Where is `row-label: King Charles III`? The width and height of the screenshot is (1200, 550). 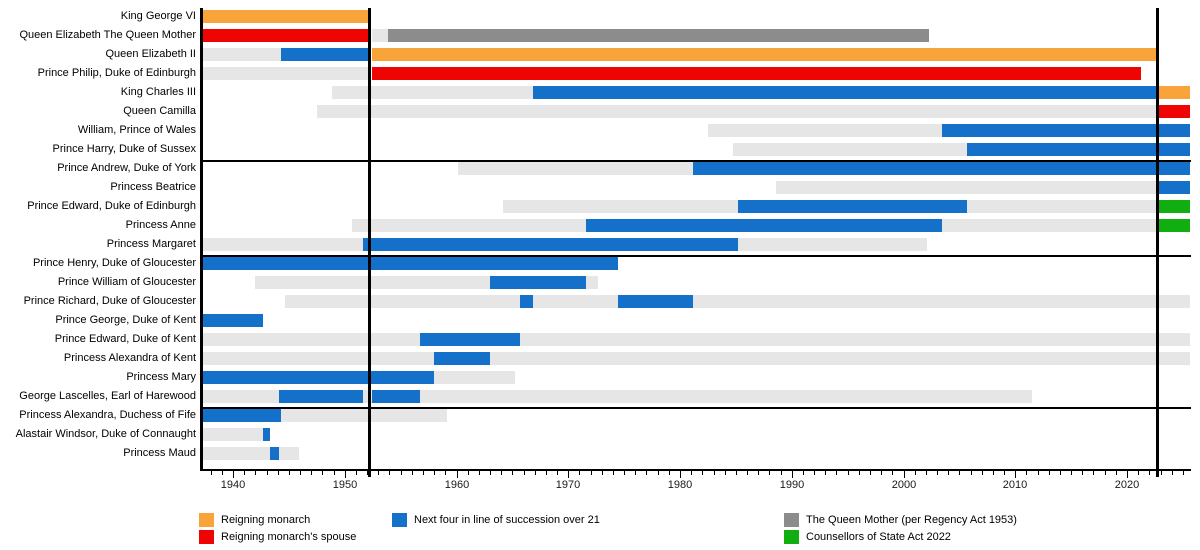
row-label: King Charles III is located at coordinates (158, 92).